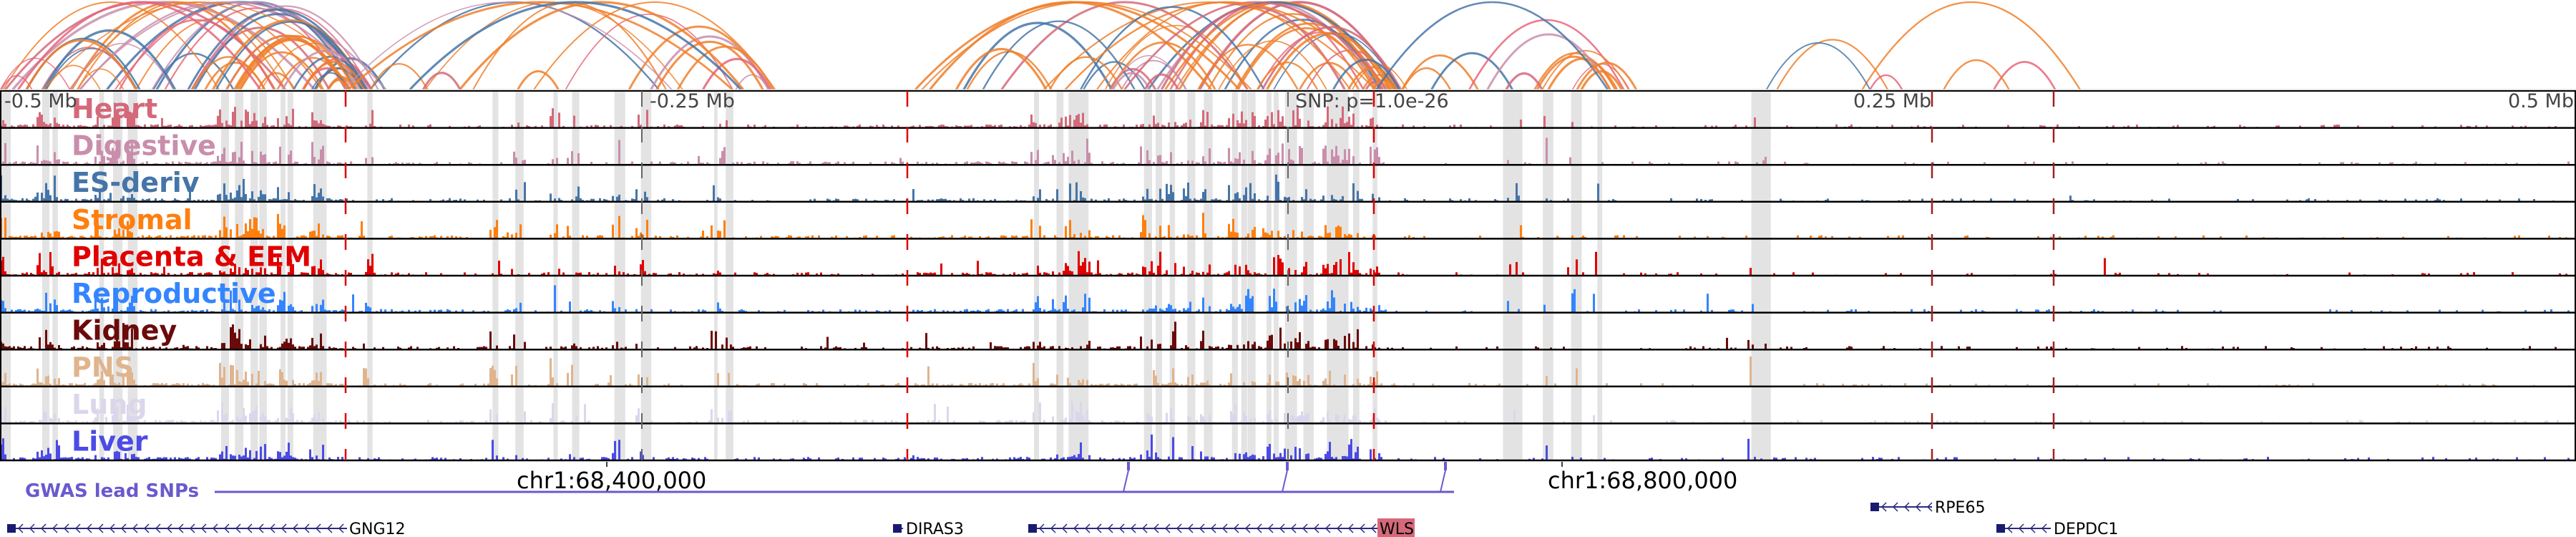  What do you see at coordinates (206, 529) in the screenshot?
I see `gene-gng12: GNG12` at bounding box center [206, 529].